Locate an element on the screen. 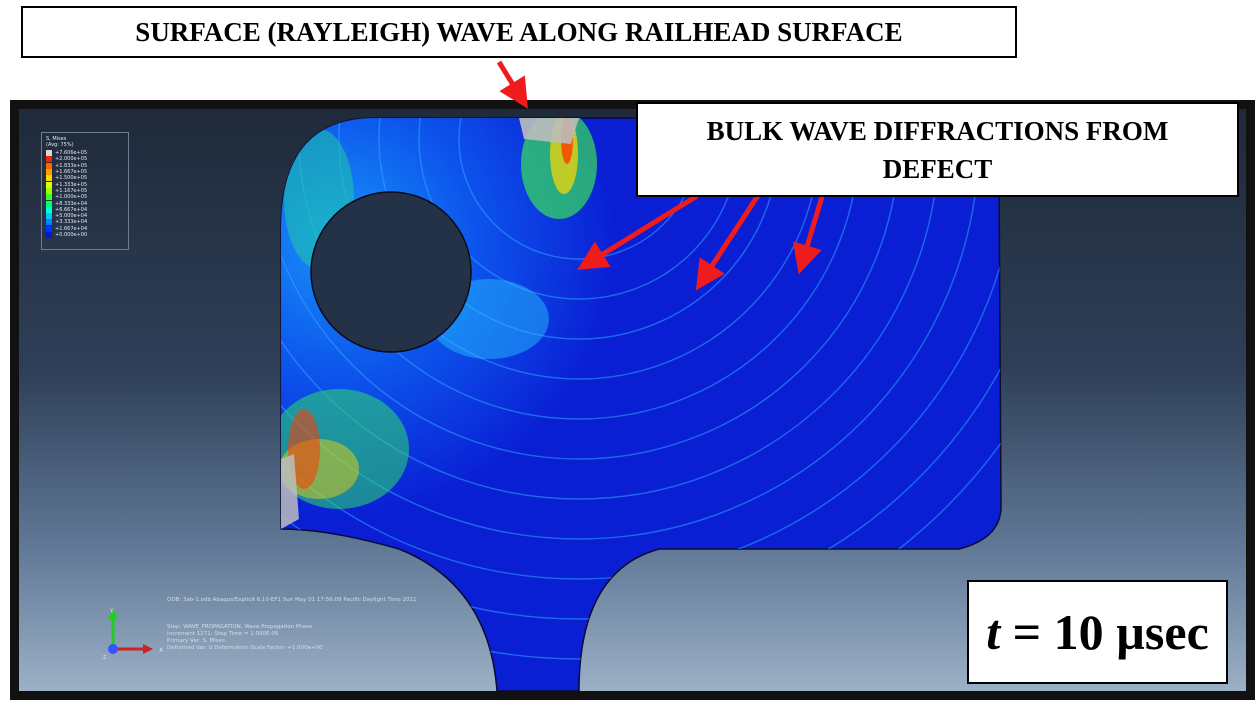  legend-value: +6.667e+04 is located at coordinates (71, 209).